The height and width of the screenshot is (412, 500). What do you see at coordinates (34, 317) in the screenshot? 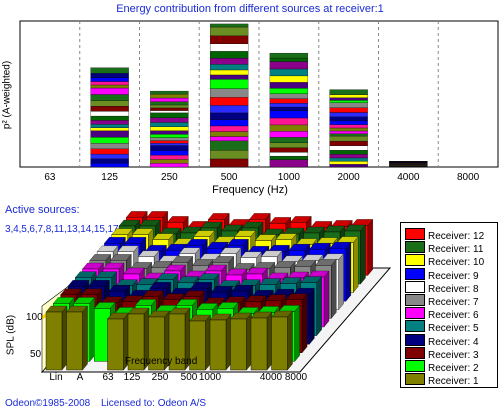
I see `spl-y-tick-100: 100` at bounding box center [34, 317].